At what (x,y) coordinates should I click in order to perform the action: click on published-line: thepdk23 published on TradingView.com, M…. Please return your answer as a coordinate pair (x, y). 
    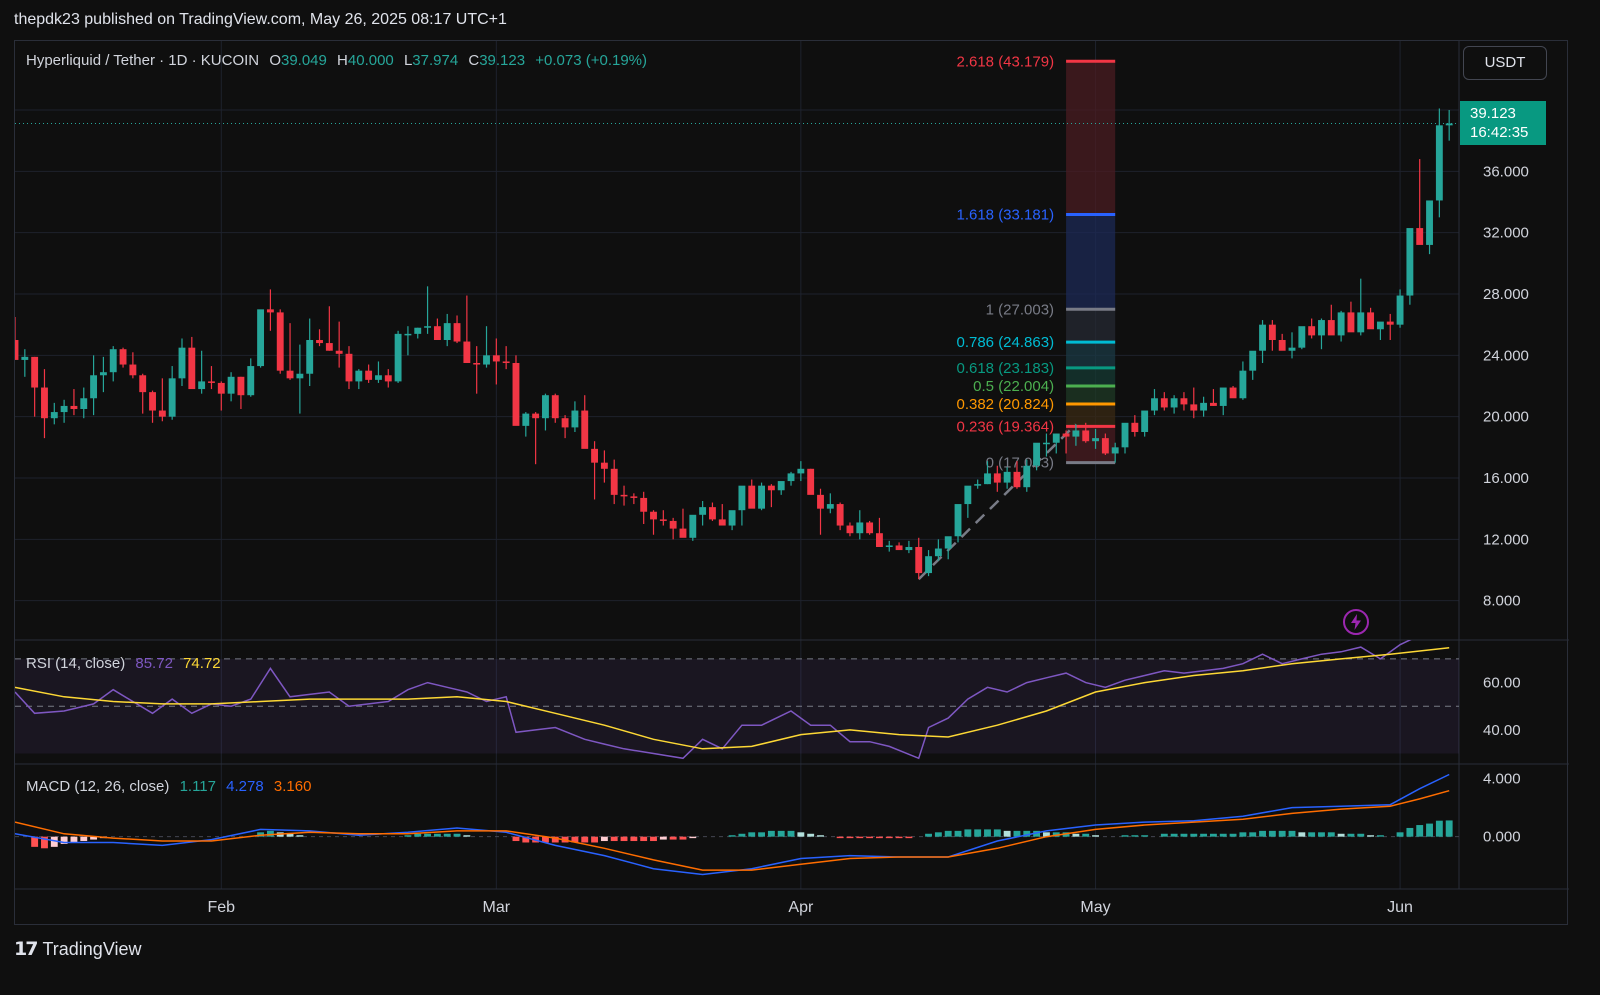
    Looking at the image, I should click on (260, 19).